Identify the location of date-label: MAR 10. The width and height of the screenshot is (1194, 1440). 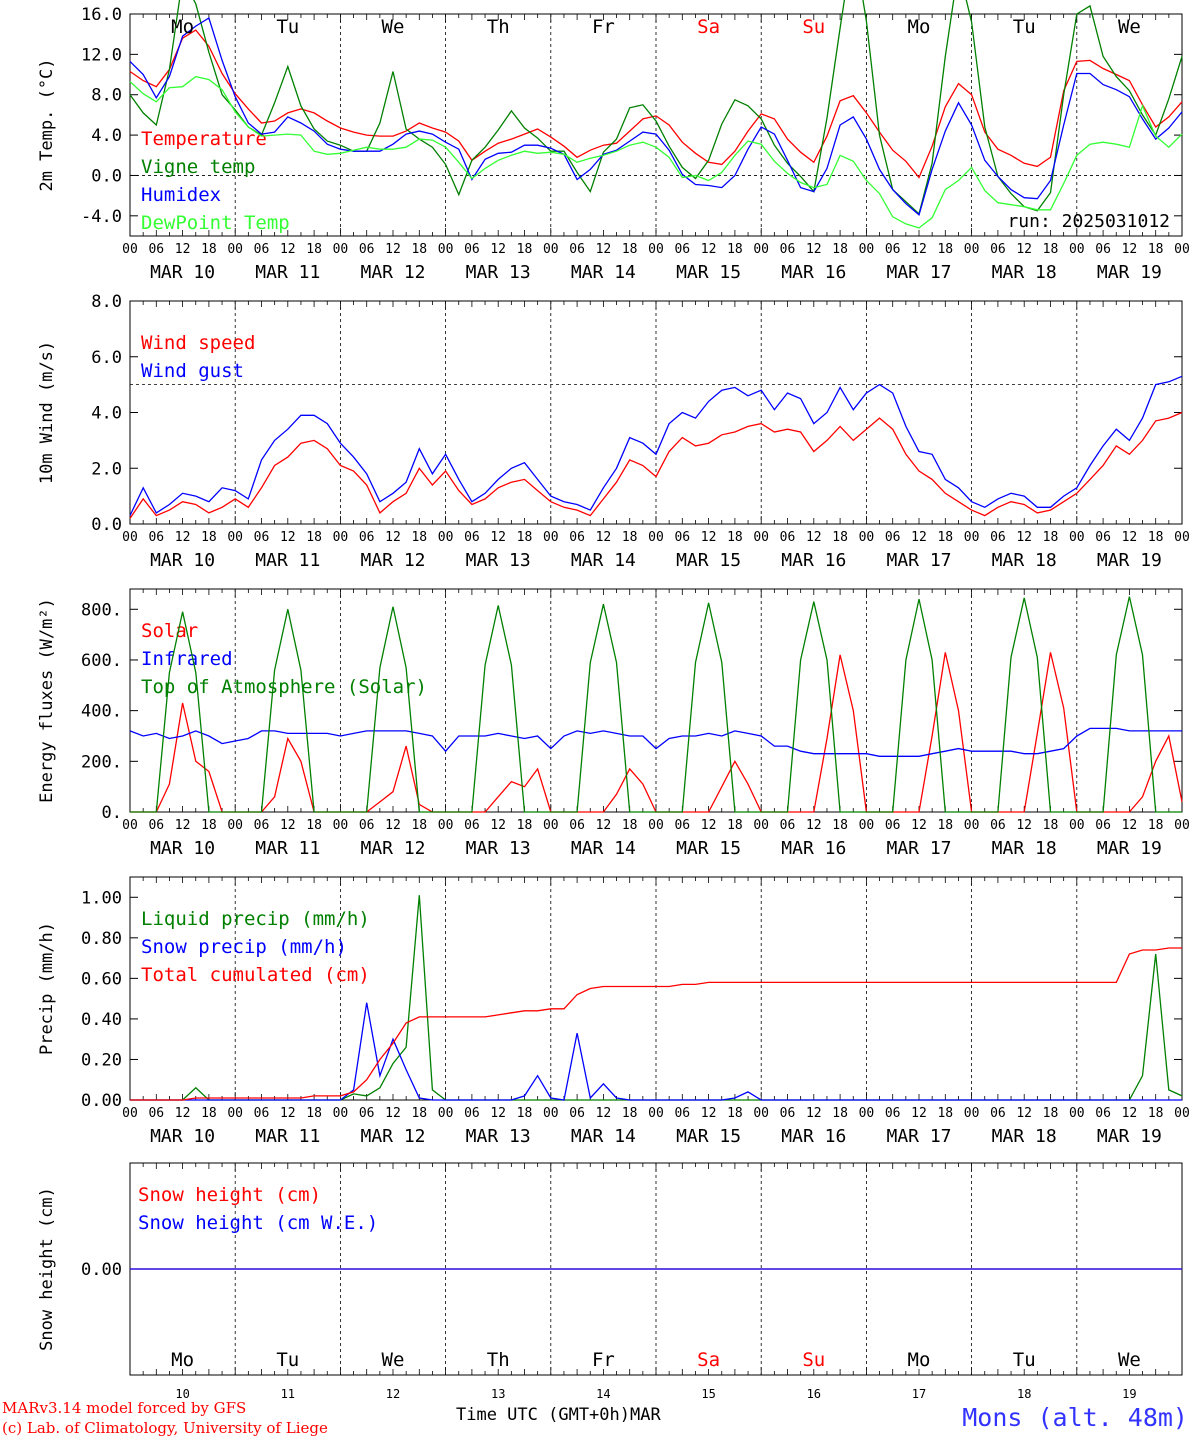
(182, 848).